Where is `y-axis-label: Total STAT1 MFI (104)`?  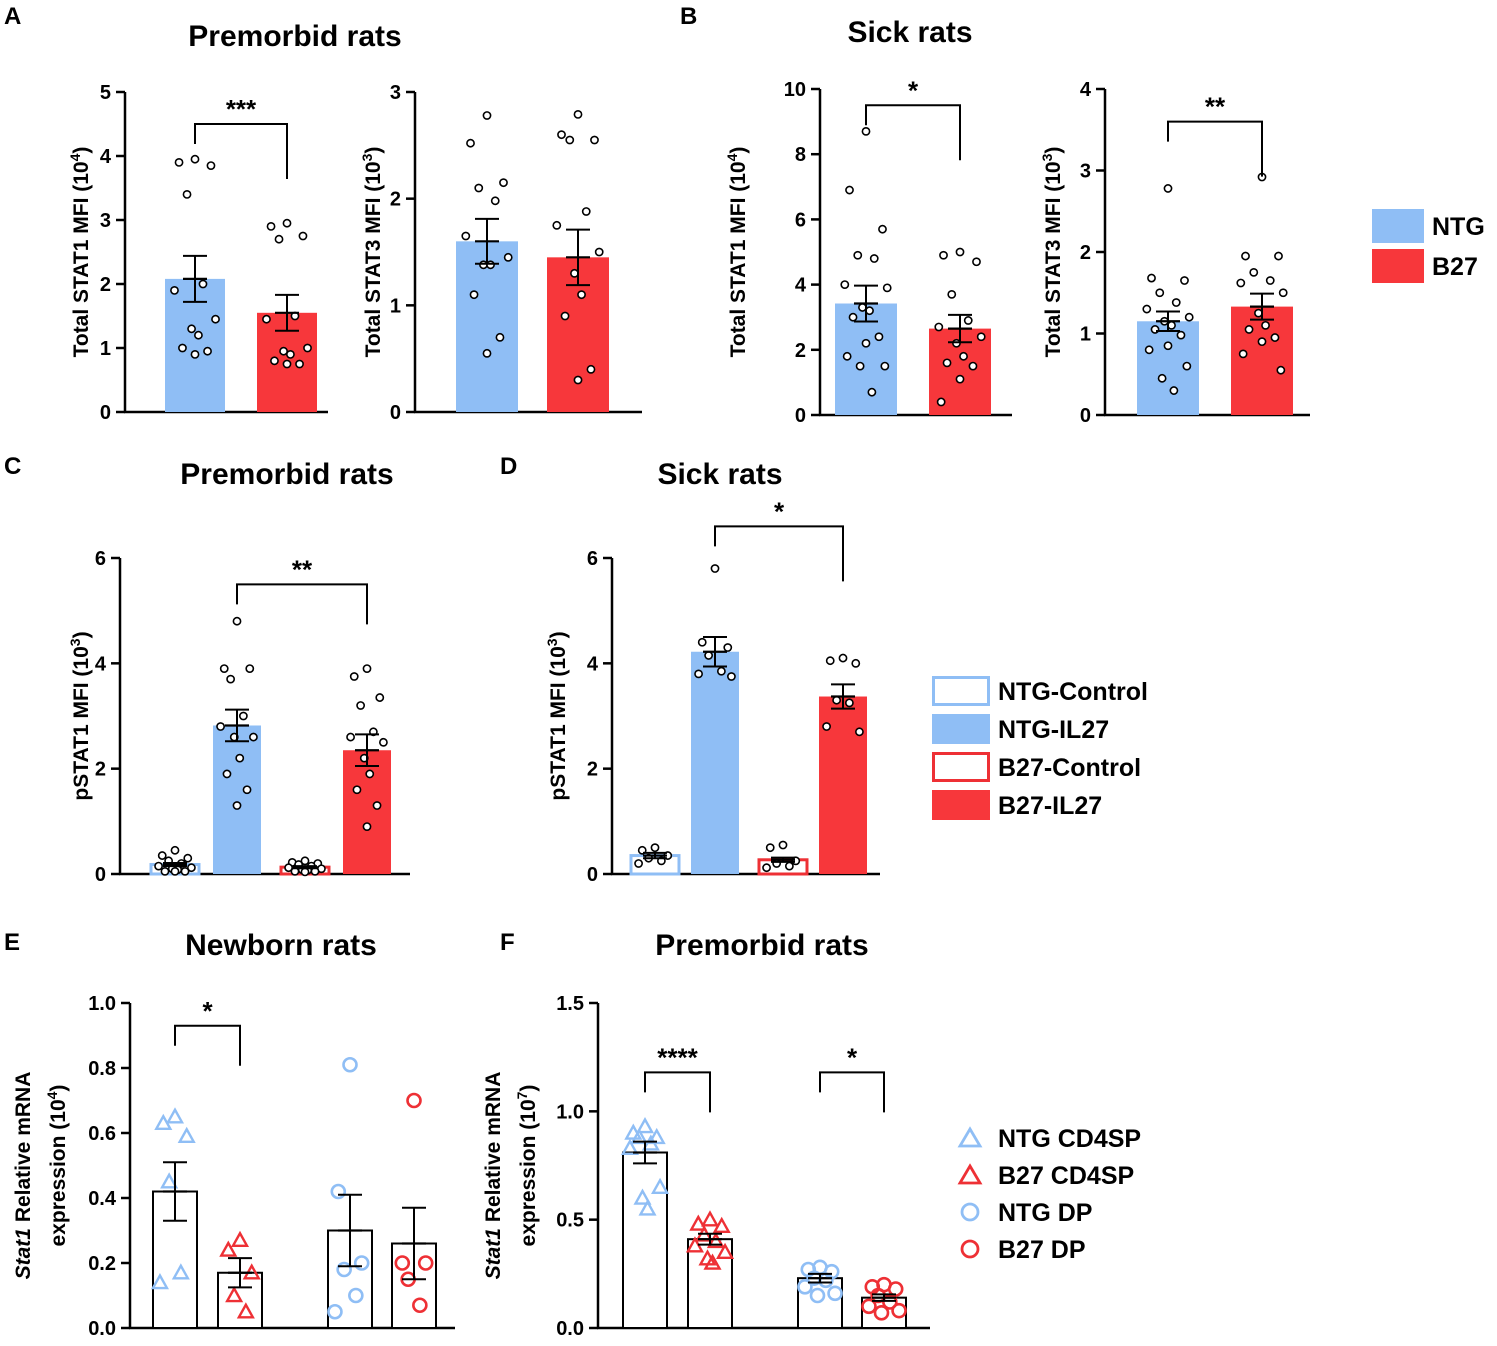
y-axis-label: Total STAT1 MFI (104) is located at coordinates (80, 252).